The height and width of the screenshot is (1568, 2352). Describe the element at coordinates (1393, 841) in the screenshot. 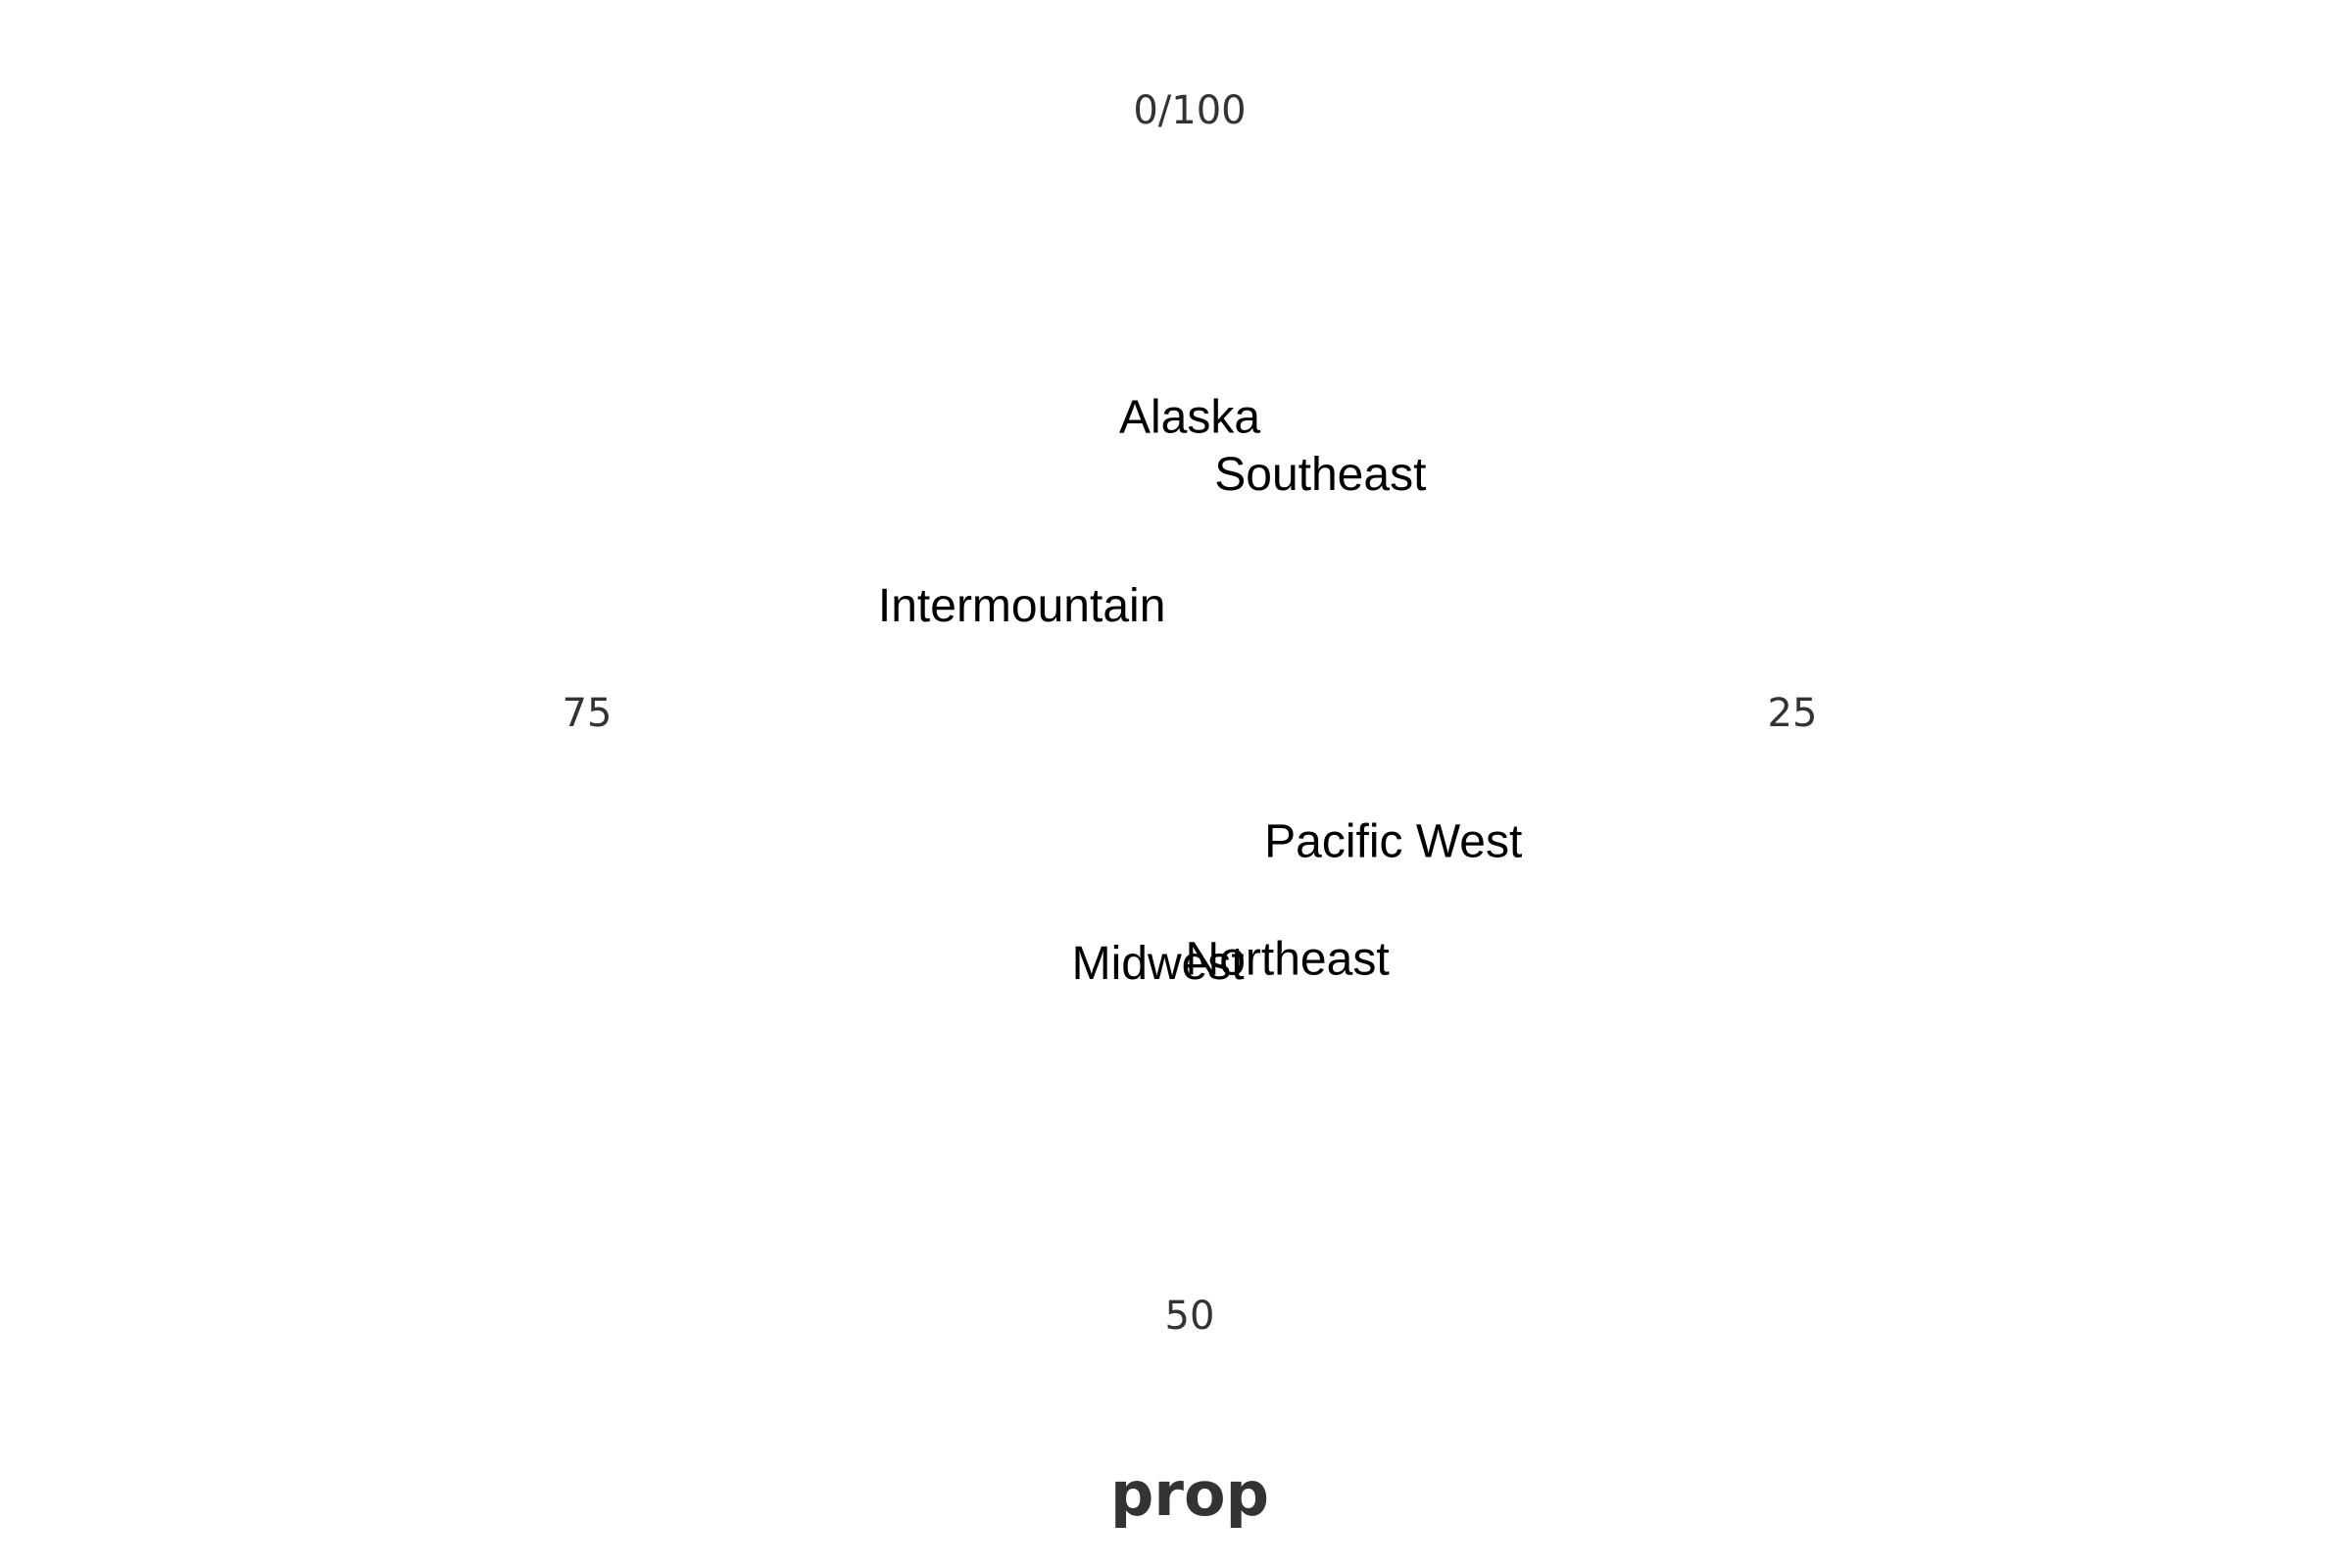

I see `point-label-pacific-west: Pacific West` at that location.